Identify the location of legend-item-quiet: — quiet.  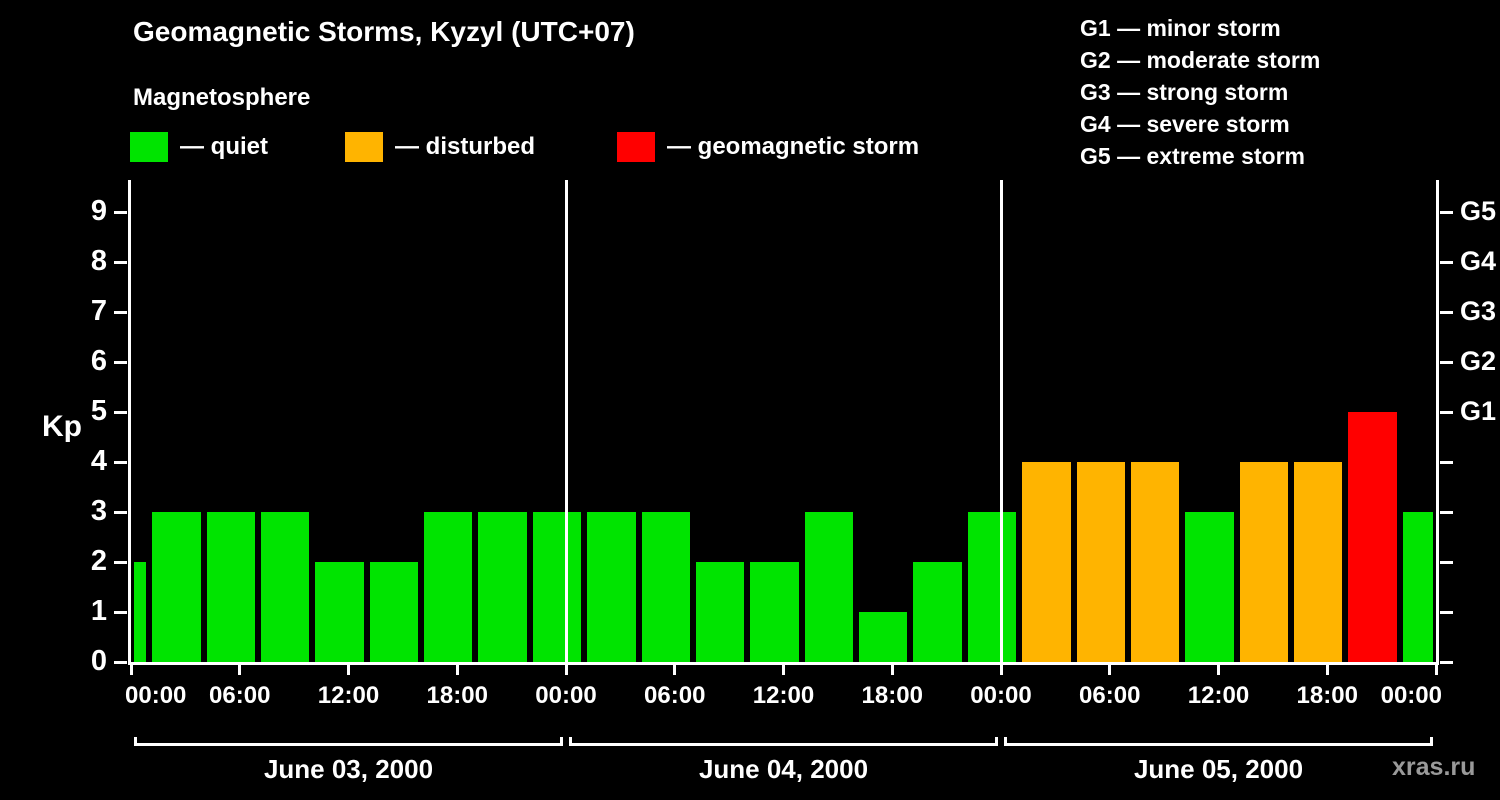
(199, 147).